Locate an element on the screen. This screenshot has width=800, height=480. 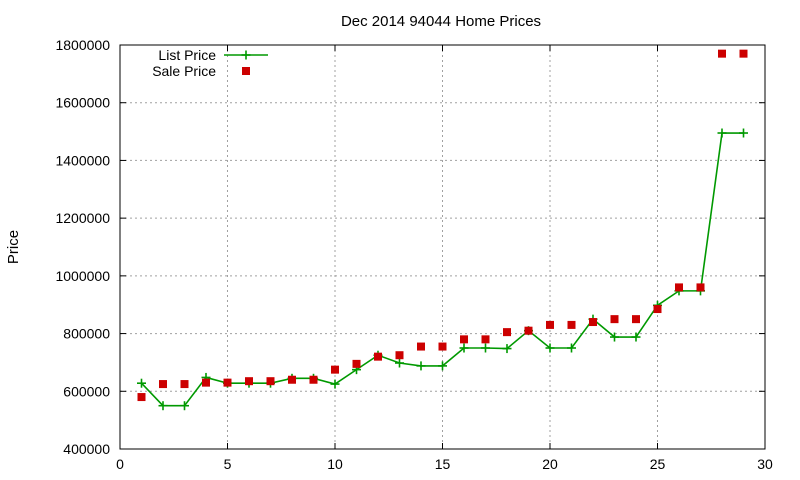
x-tick-label: 0 is located at coordinates (120, 464).